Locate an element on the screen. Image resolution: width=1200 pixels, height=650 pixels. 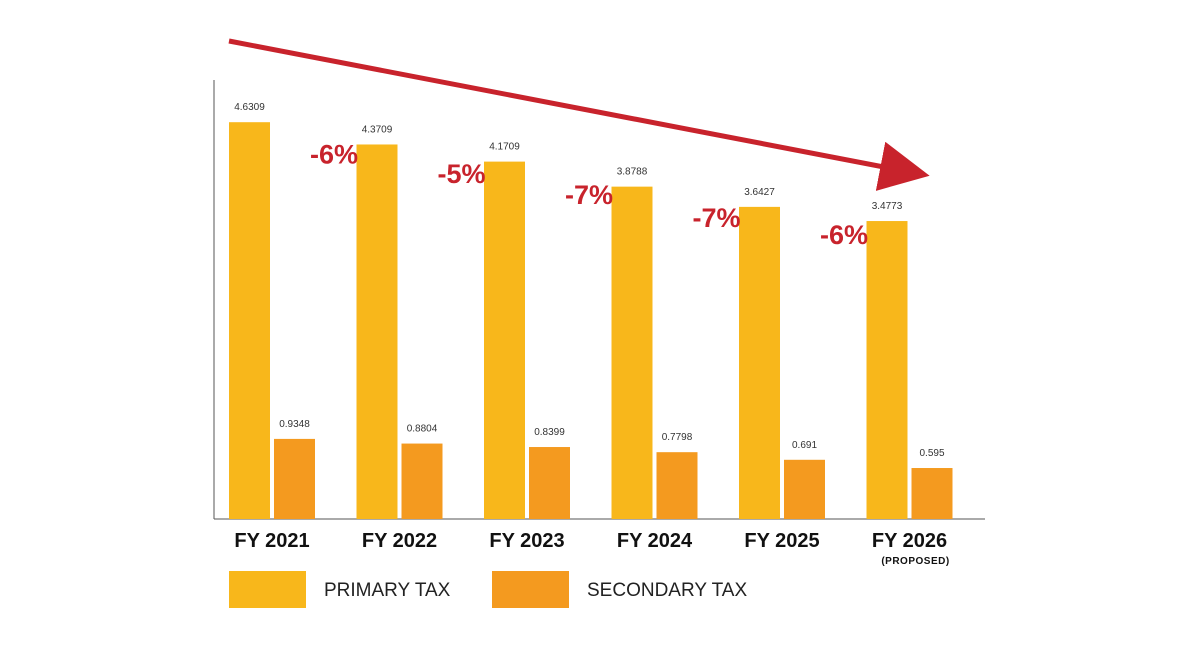
x-tick-label-2: FY 2023 is located at coordinates (526, 541).